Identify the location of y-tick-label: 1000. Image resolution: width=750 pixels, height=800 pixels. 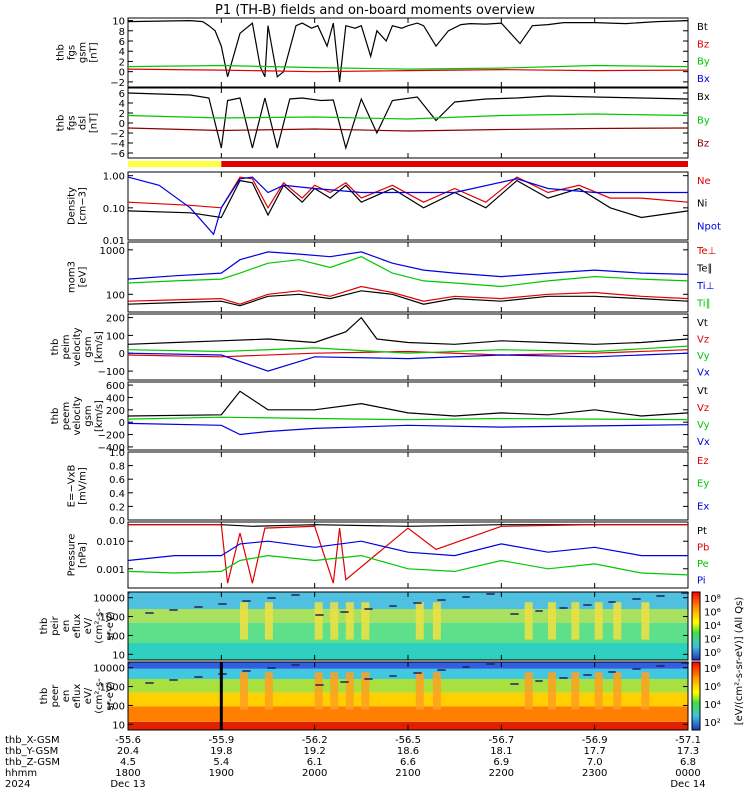
(112, 251).